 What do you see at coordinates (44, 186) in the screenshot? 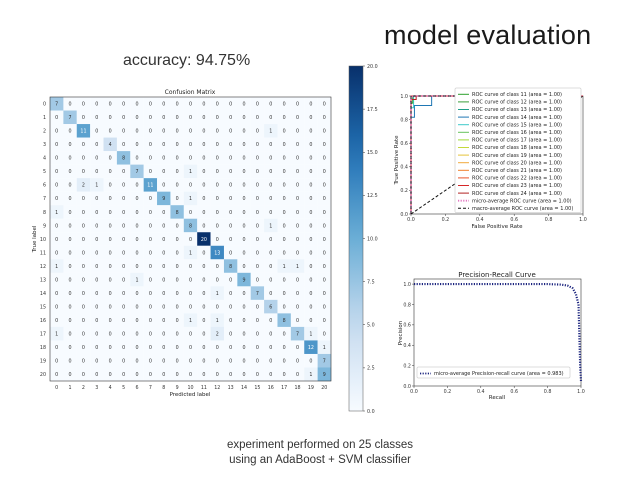
I see `cm-y-tick-label: 6` at bounding box center [44, 186].